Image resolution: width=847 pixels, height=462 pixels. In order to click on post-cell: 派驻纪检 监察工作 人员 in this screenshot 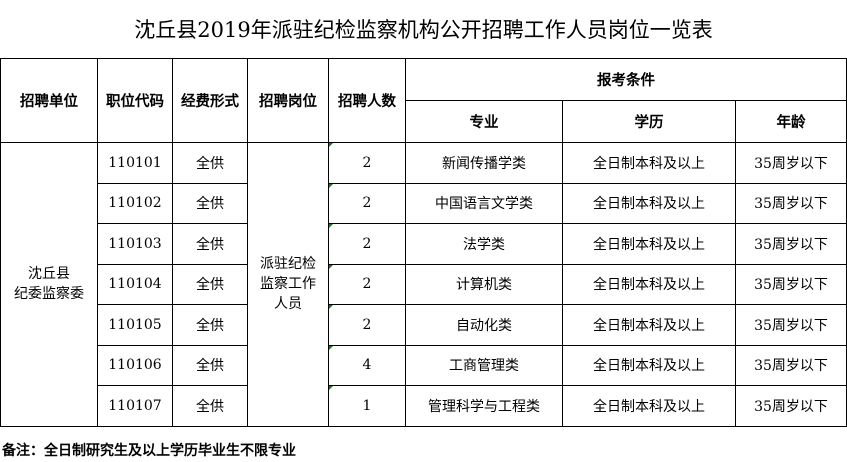, I will do `click(288, 284)`.